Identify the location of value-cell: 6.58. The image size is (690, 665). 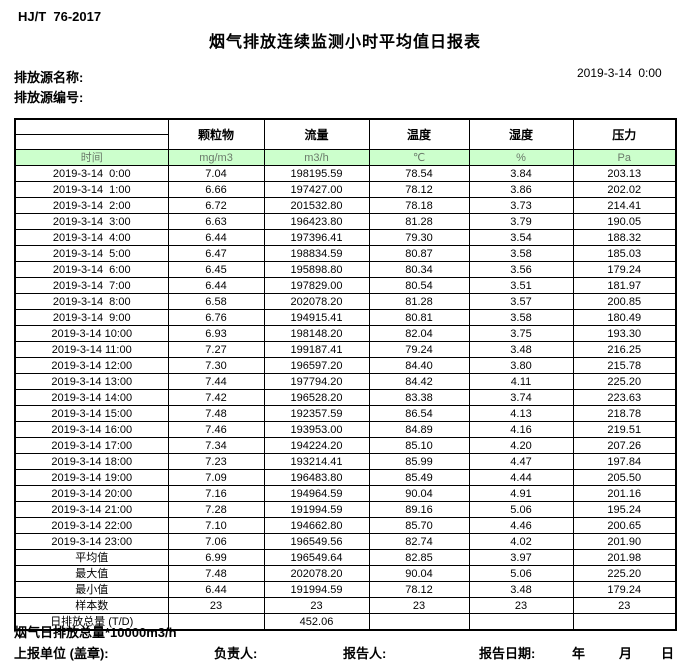
(216, 301).